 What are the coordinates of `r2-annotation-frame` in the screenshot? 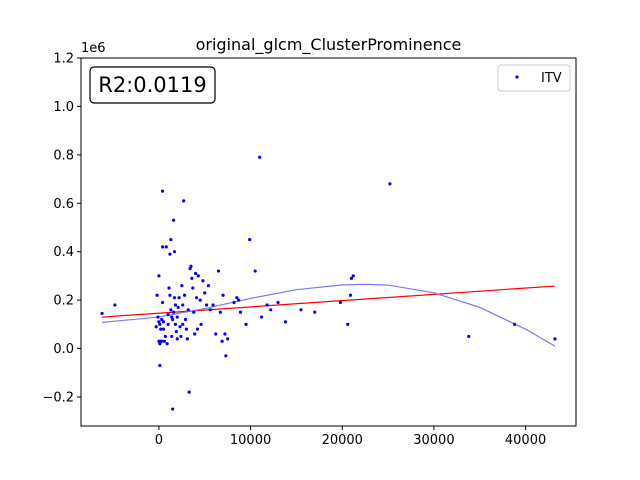 It's located at (152, 85).